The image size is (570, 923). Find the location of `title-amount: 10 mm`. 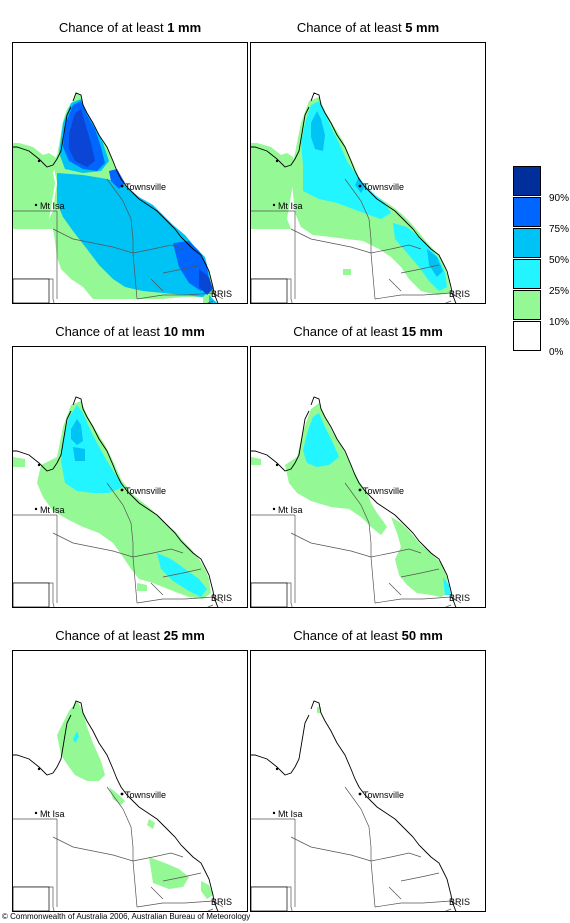

title-amount: 10 mm is located at coordinates (184, 331).